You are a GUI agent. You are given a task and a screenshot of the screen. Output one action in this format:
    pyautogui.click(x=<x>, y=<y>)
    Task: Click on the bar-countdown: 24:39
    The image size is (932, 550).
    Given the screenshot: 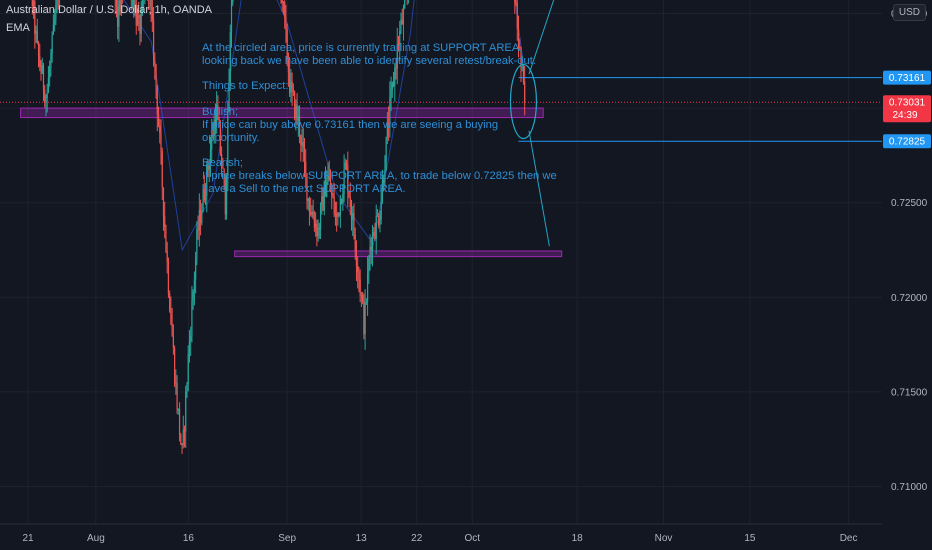 What is the action you would take?
    pyautogui.click(x=904, y=115)
    